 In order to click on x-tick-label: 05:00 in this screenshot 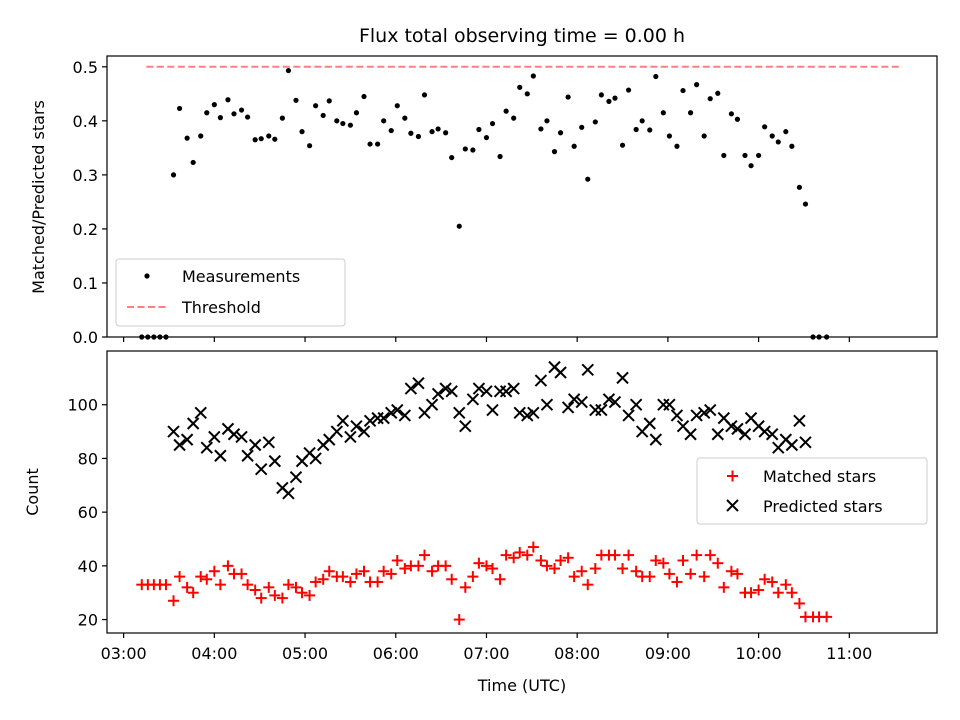, I will do `click(305, 653)`.